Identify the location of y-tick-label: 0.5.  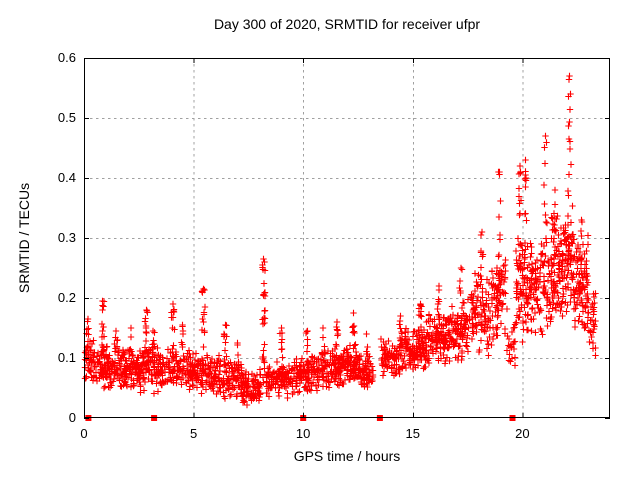
(66, 117).